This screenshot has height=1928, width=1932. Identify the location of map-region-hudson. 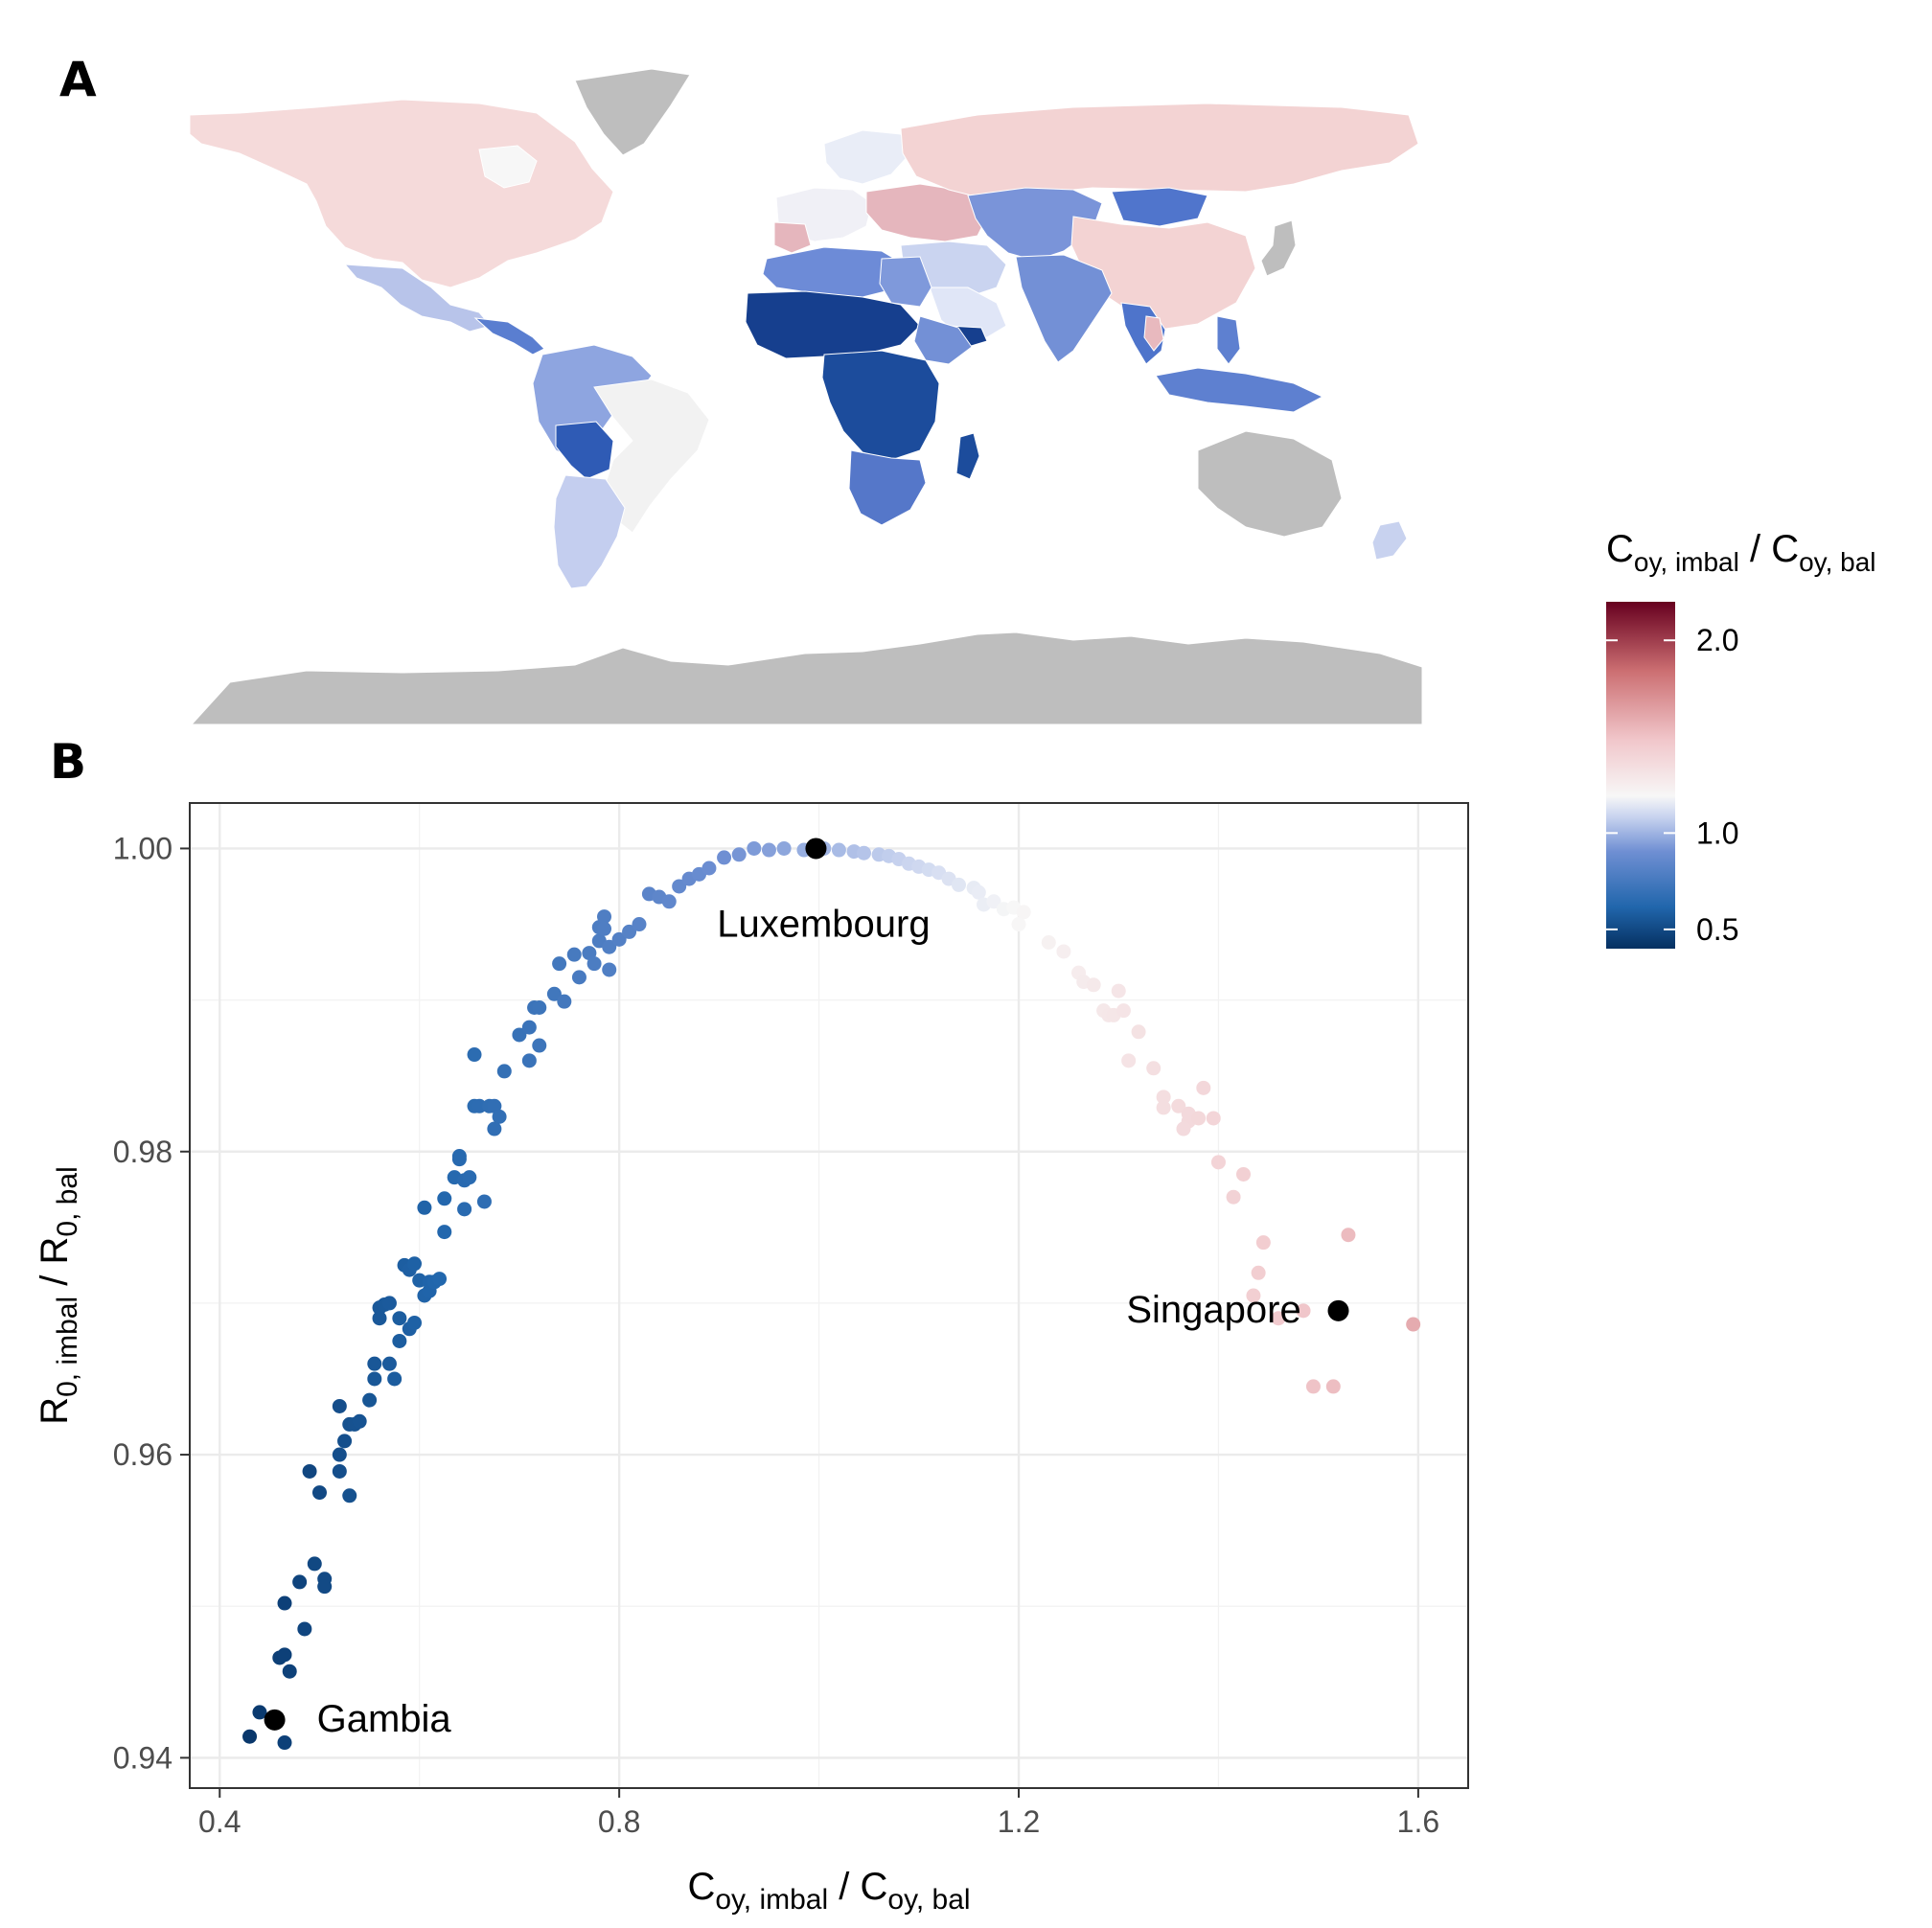
(508, 167).